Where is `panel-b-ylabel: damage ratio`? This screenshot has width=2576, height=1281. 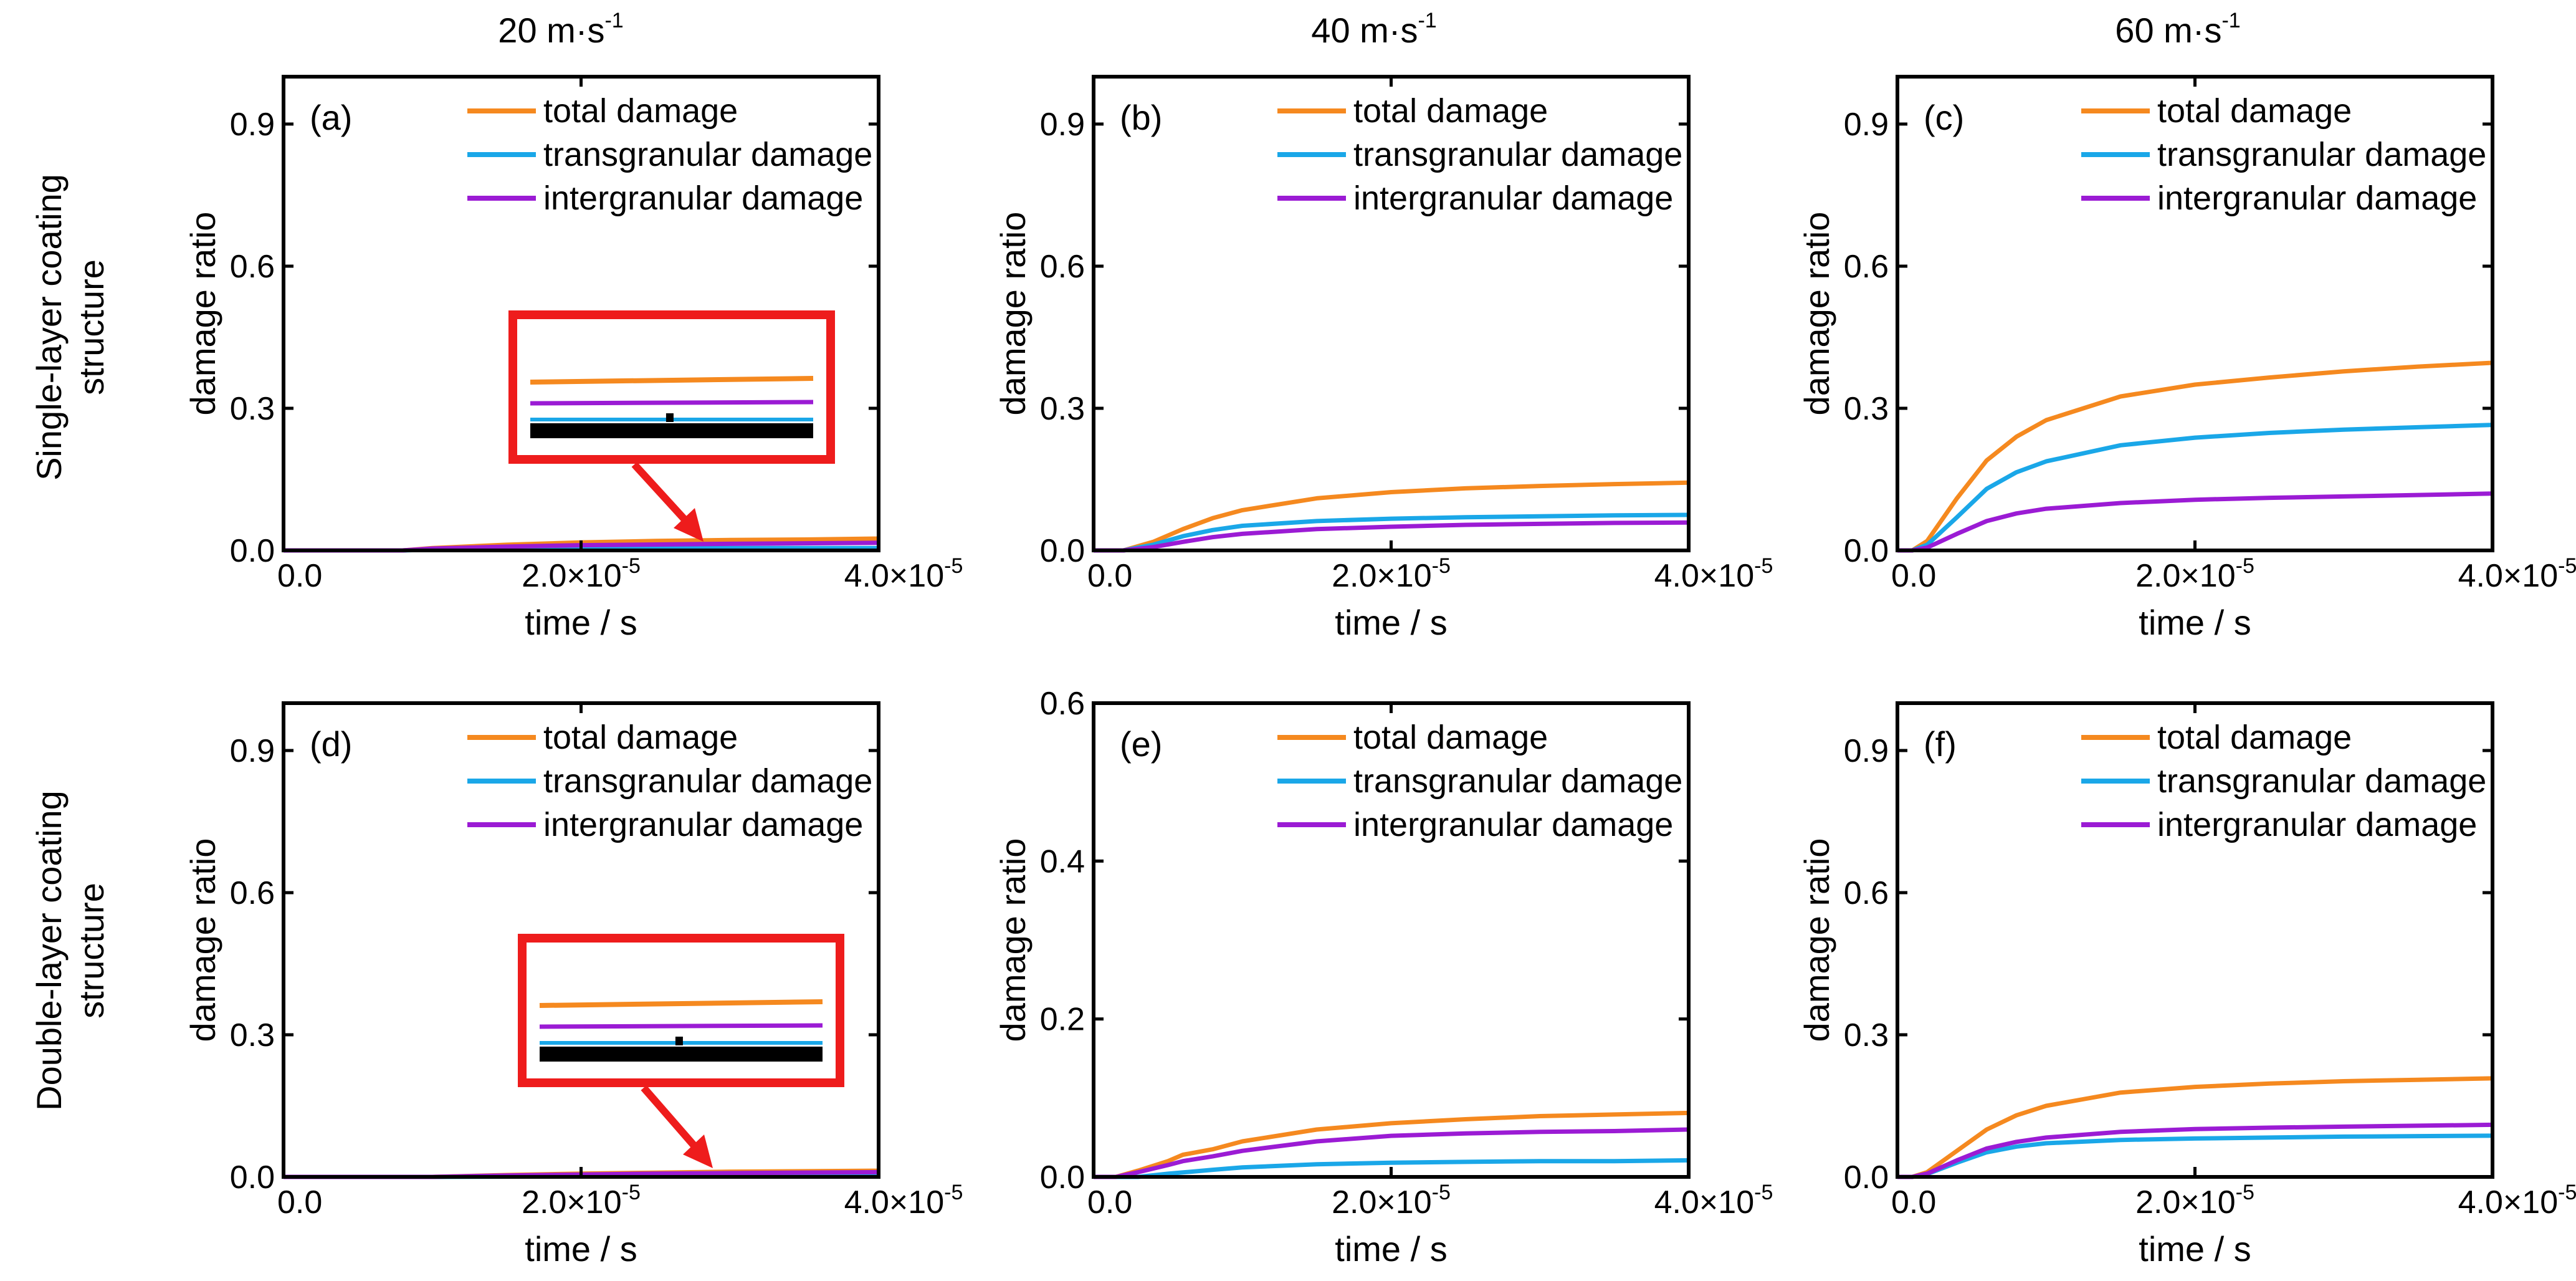 panel-b-ylabel: damage ratio is located at coordinates (1013, 314).